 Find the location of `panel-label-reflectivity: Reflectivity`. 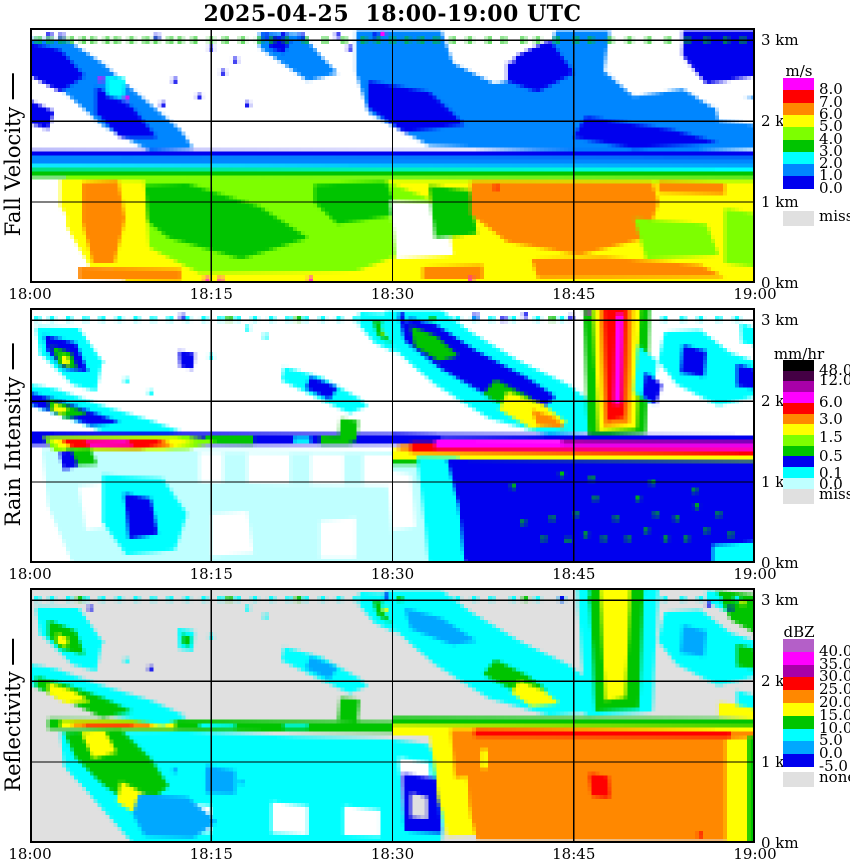

panel-label-reflectivity: Reflectivity is located at coordinates (13, 715).